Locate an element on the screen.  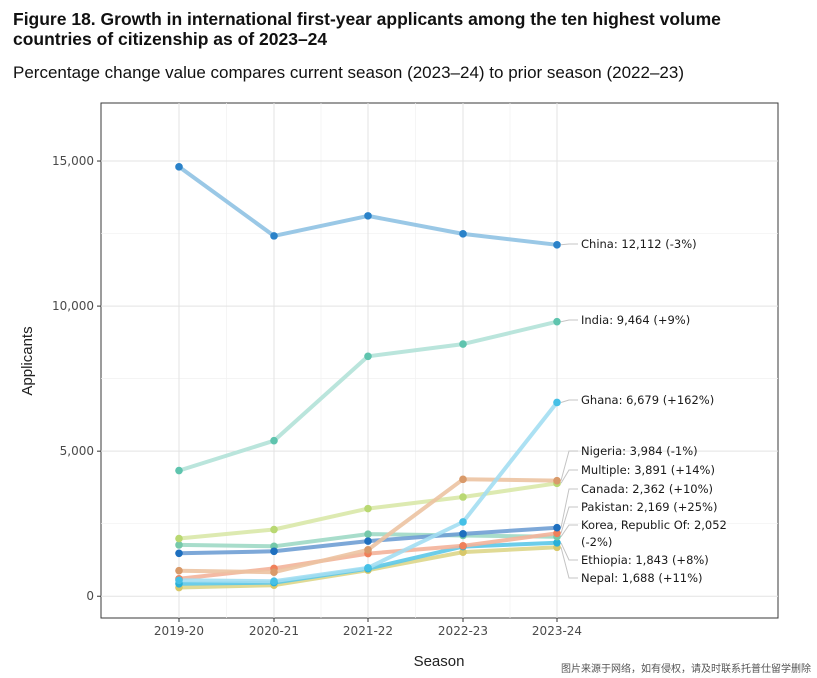
leader-line-canada is located at coordinates (569, 508).